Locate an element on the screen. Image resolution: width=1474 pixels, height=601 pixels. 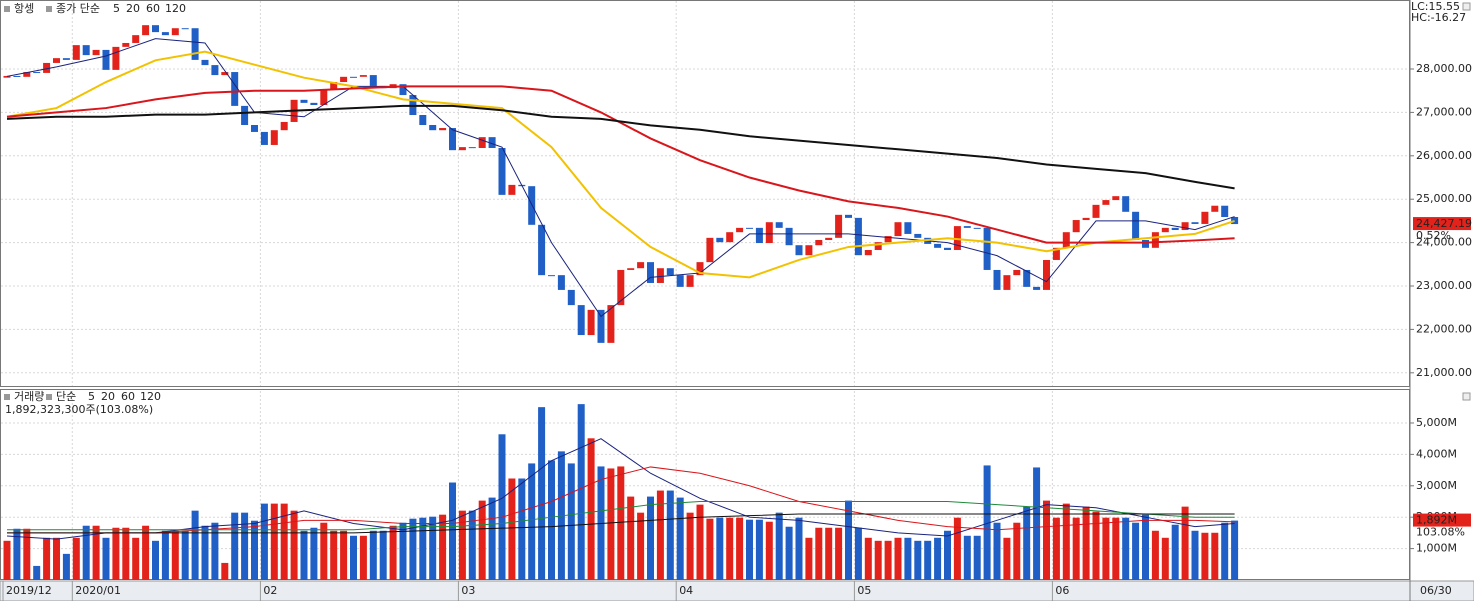
panel-subtitle: 단순 is located at coordinates (66, 396).